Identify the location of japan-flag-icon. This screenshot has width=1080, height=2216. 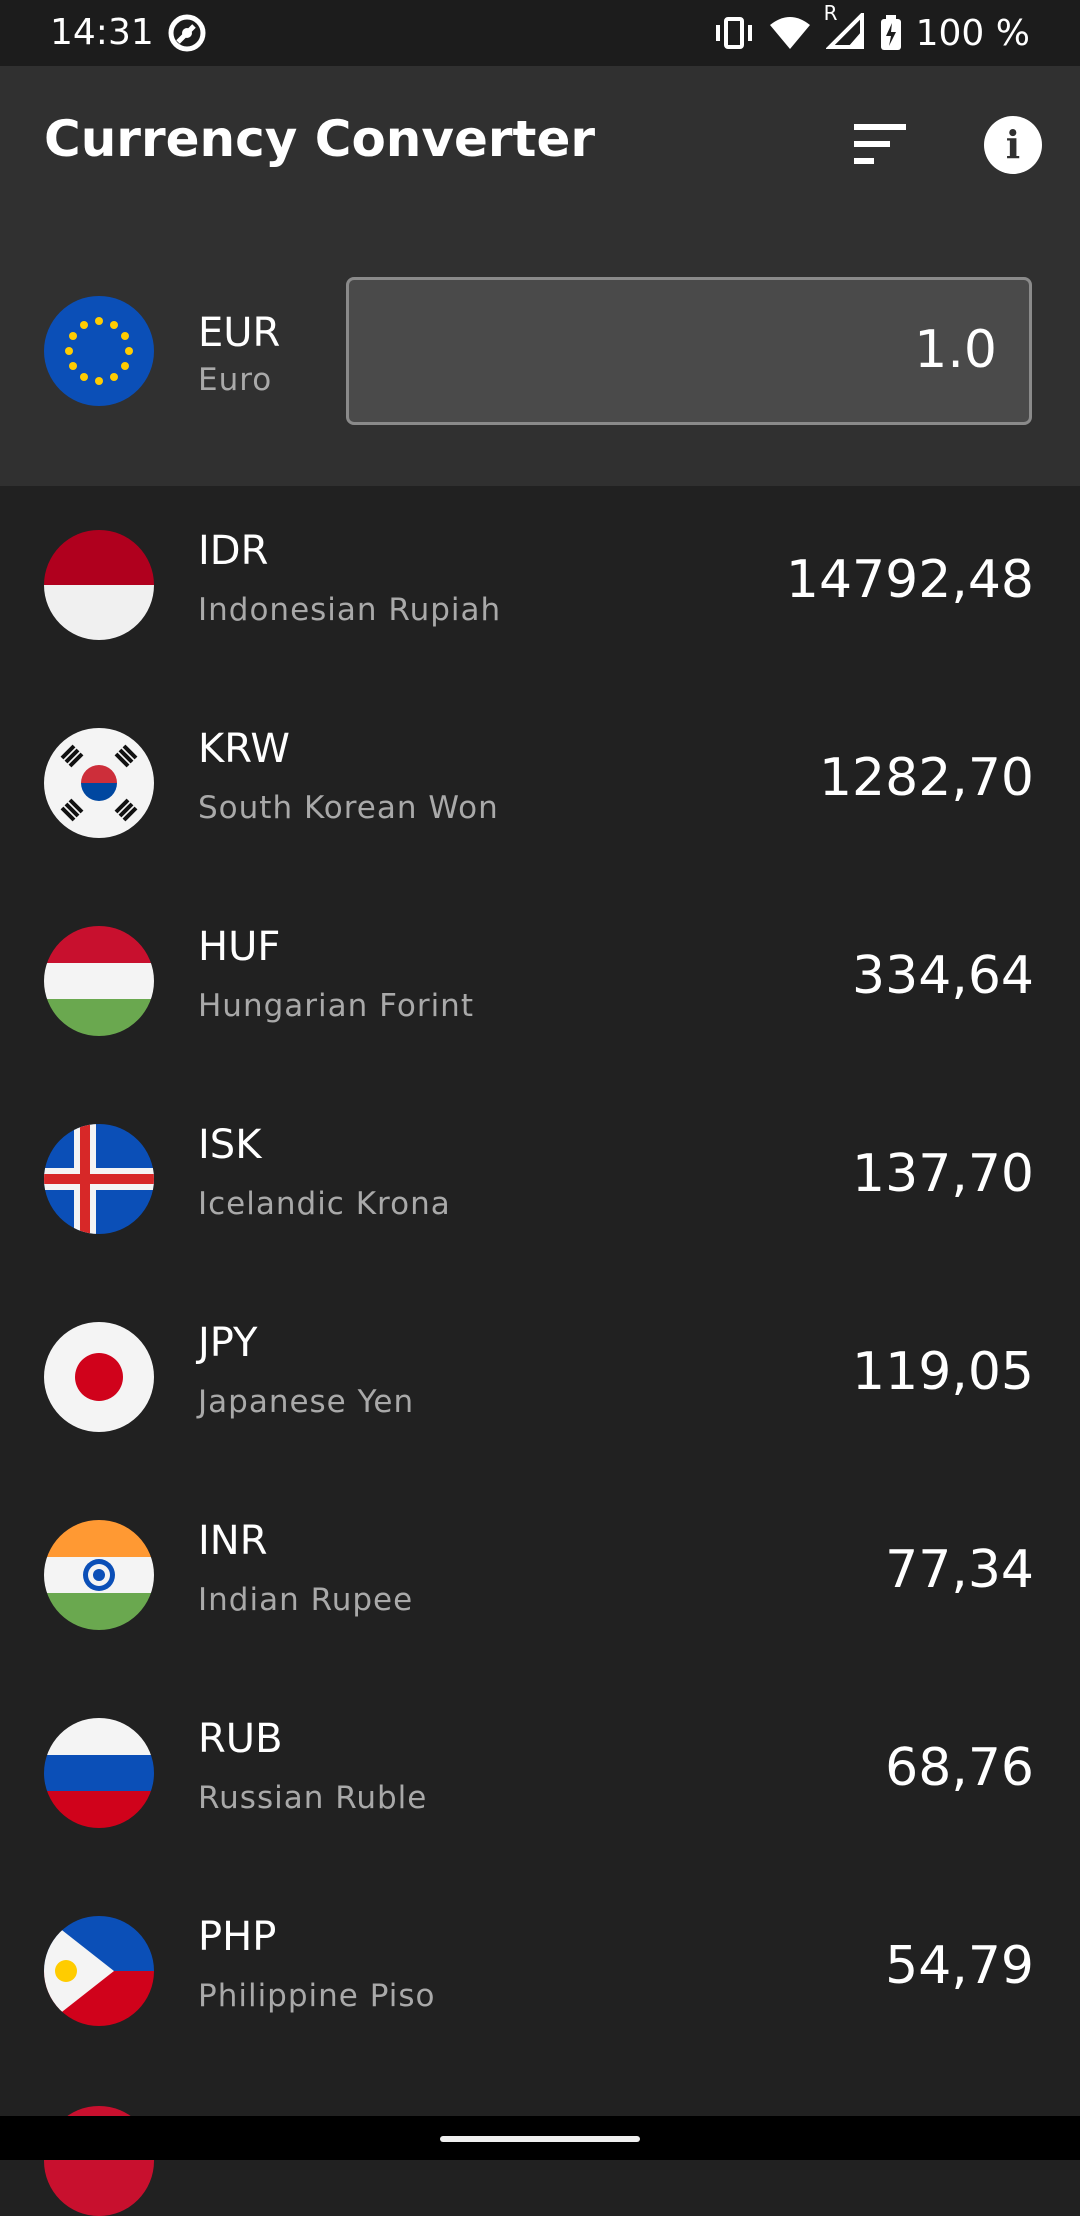
(99, 1377).